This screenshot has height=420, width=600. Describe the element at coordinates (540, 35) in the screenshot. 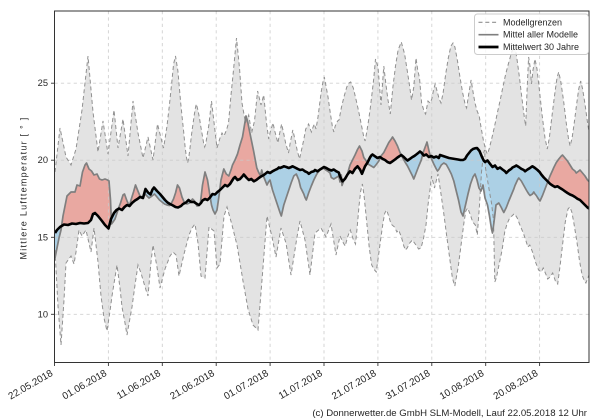

I see `svg-text: Mittel aller Modelle` at that location.